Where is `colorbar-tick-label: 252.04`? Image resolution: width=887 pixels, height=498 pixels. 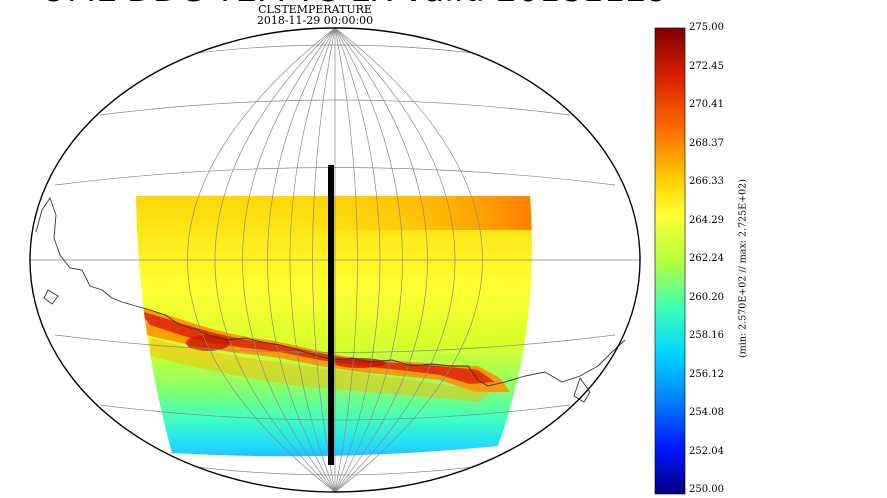
colorbar-tick-label: 252.04 is located at coordinates (706, 451).